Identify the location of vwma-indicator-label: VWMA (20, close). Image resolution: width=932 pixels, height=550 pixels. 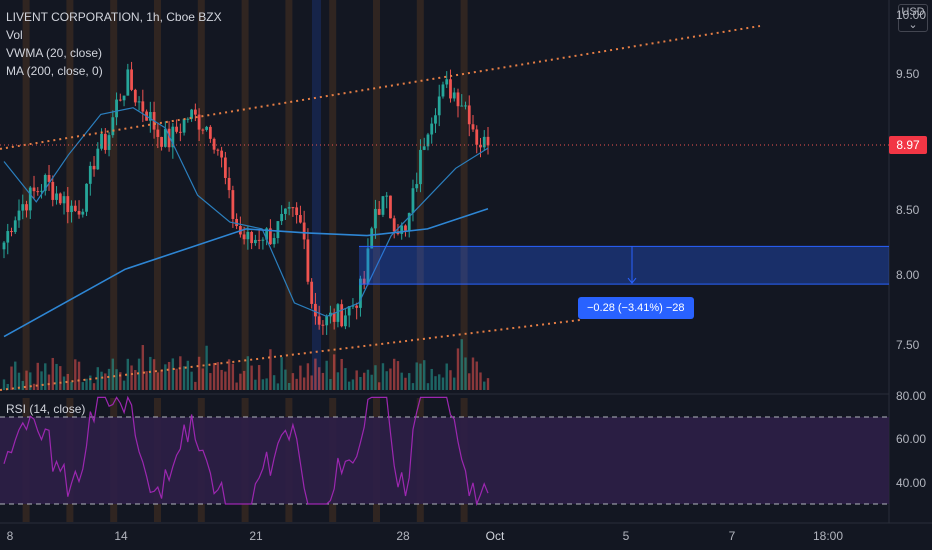
(54, 53).